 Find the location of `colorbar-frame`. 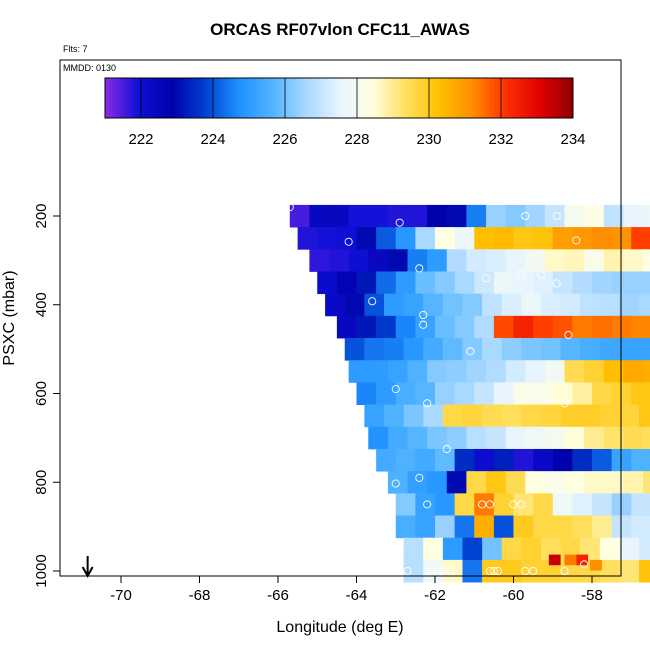

colorbar-frame is located at coordinates (339, 98).